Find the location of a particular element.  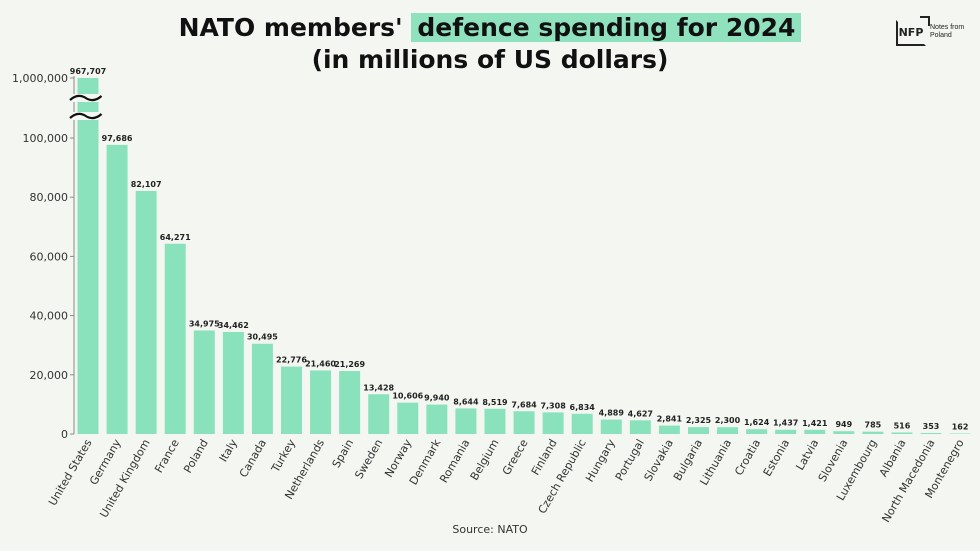

y-tick-label: 20,000 is located at coordinates (49, 375).